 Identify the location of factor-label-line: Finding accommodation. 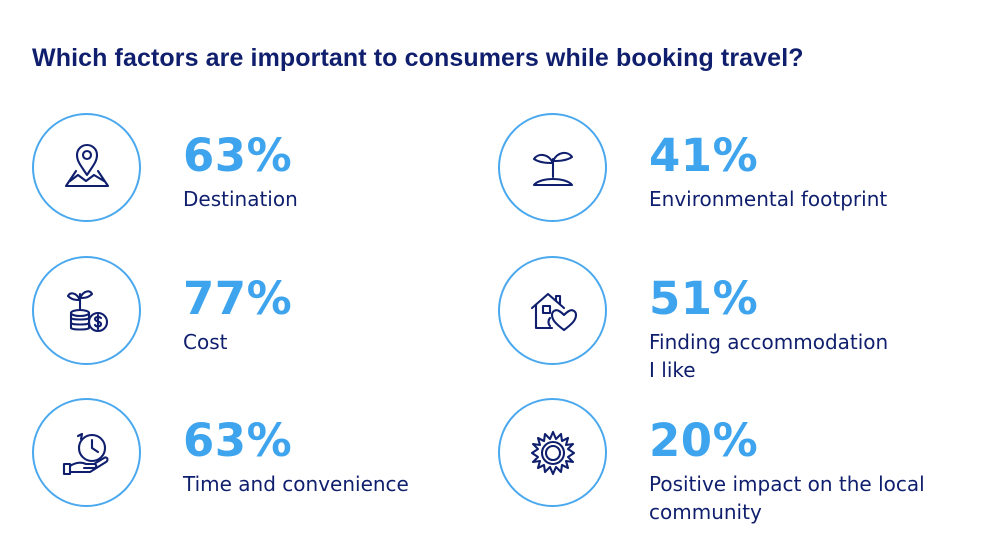
(769, 342).